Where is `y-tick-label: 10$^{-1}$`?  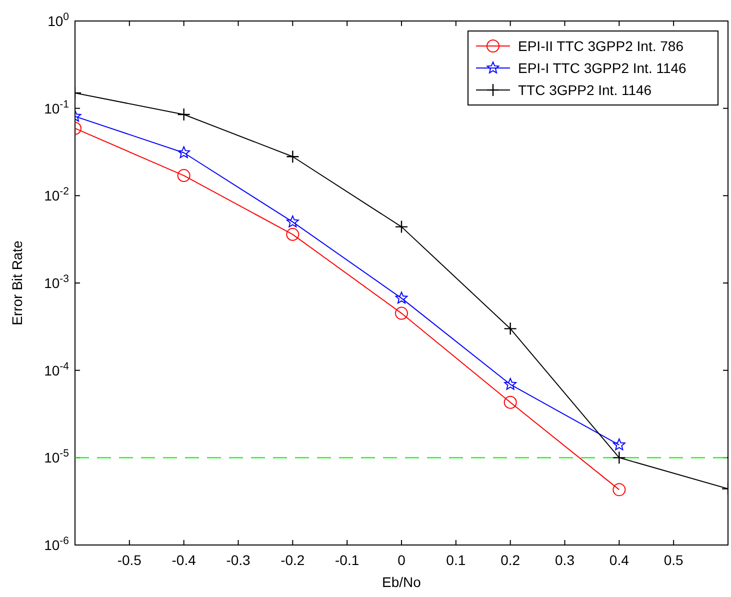 y-tick-label: 10$^{-1}$ is located at coordinates (57, 107).